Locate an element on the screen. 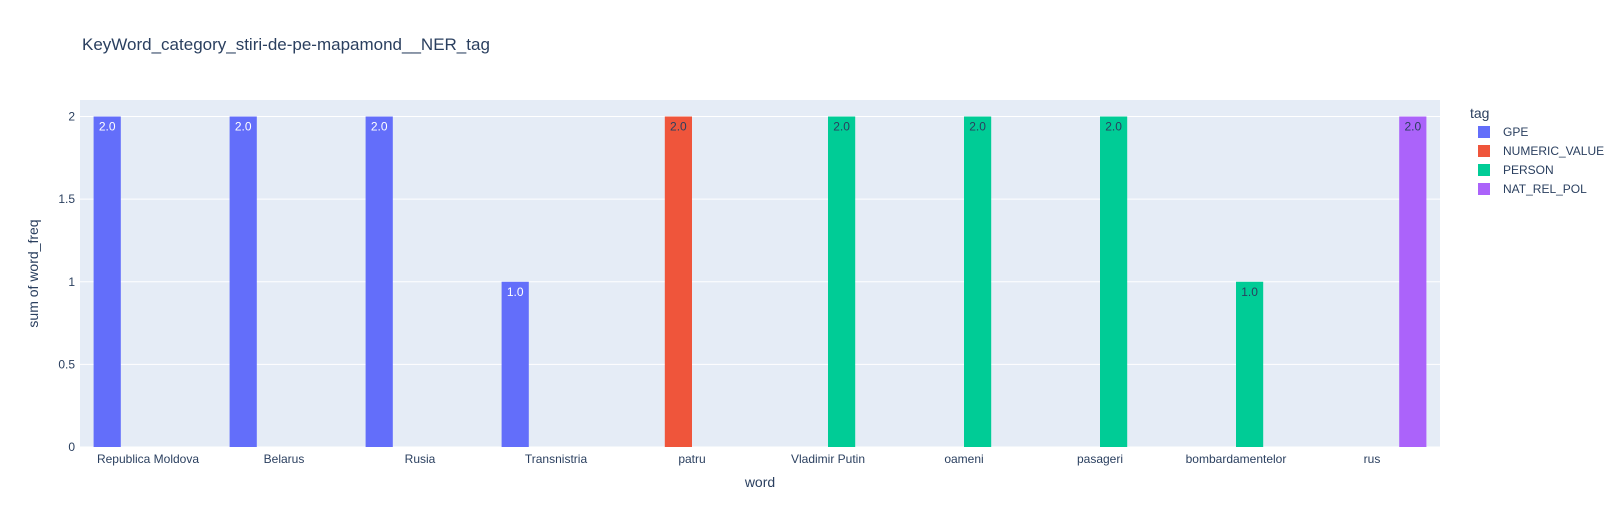 This screenshot has width=1624, height=525. y-tick-label: 2 is located at coordinates (71, 117).